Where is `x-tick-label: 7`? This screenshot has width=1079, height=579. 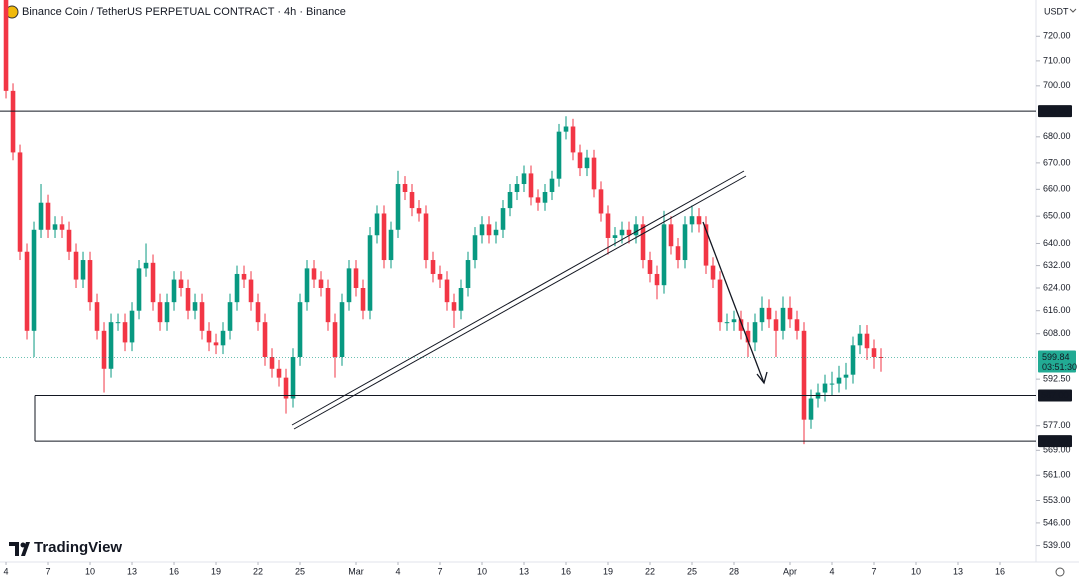 x-tick-label: 7 is located at coordinates (873, 571).